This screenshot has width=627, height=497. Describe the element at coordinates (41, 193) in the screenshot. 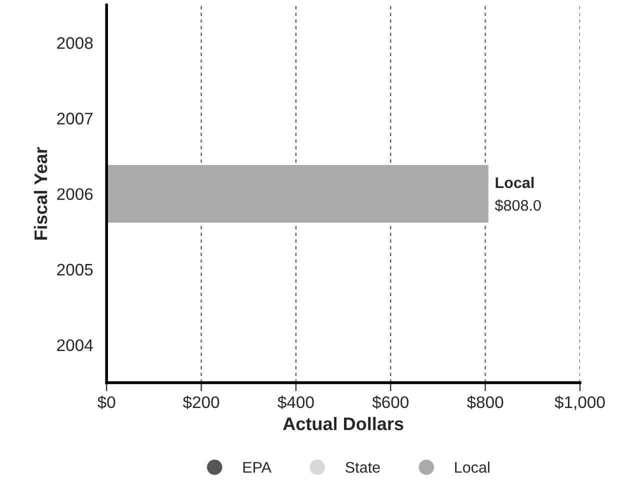

I see `y-axis-title: Fiscal Year` at that location.